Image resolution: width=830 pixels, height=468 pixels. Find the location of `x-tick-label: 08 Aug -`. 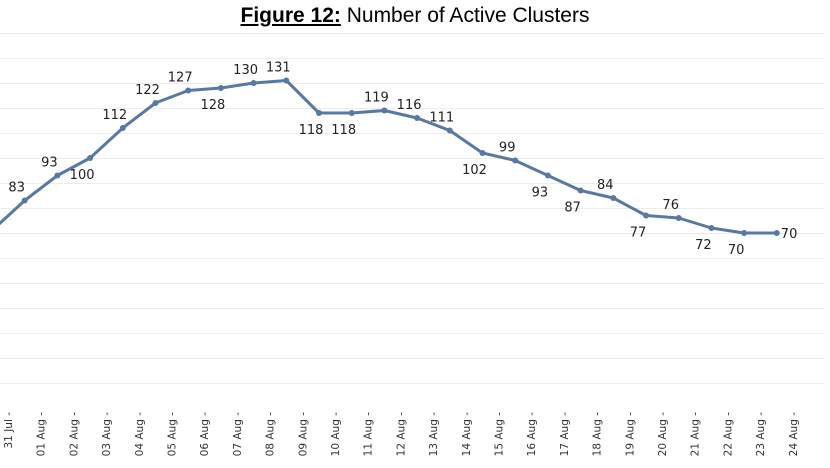

x-tick-label: 08 Aug - is located at coordinates (271, 434).